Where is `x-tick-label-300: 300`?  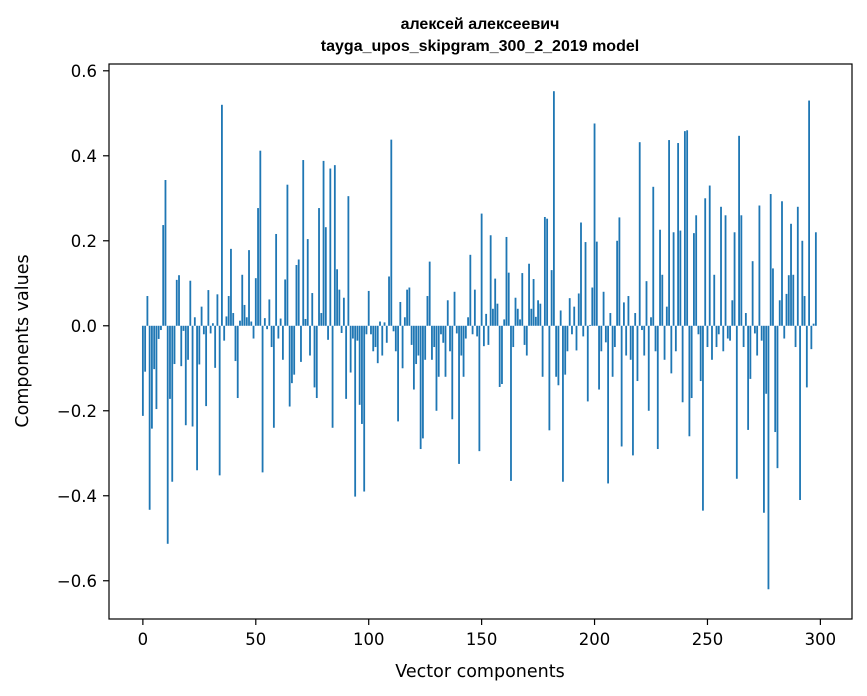 x-tick-label-300: 300 is located at coordinates (821, 639).